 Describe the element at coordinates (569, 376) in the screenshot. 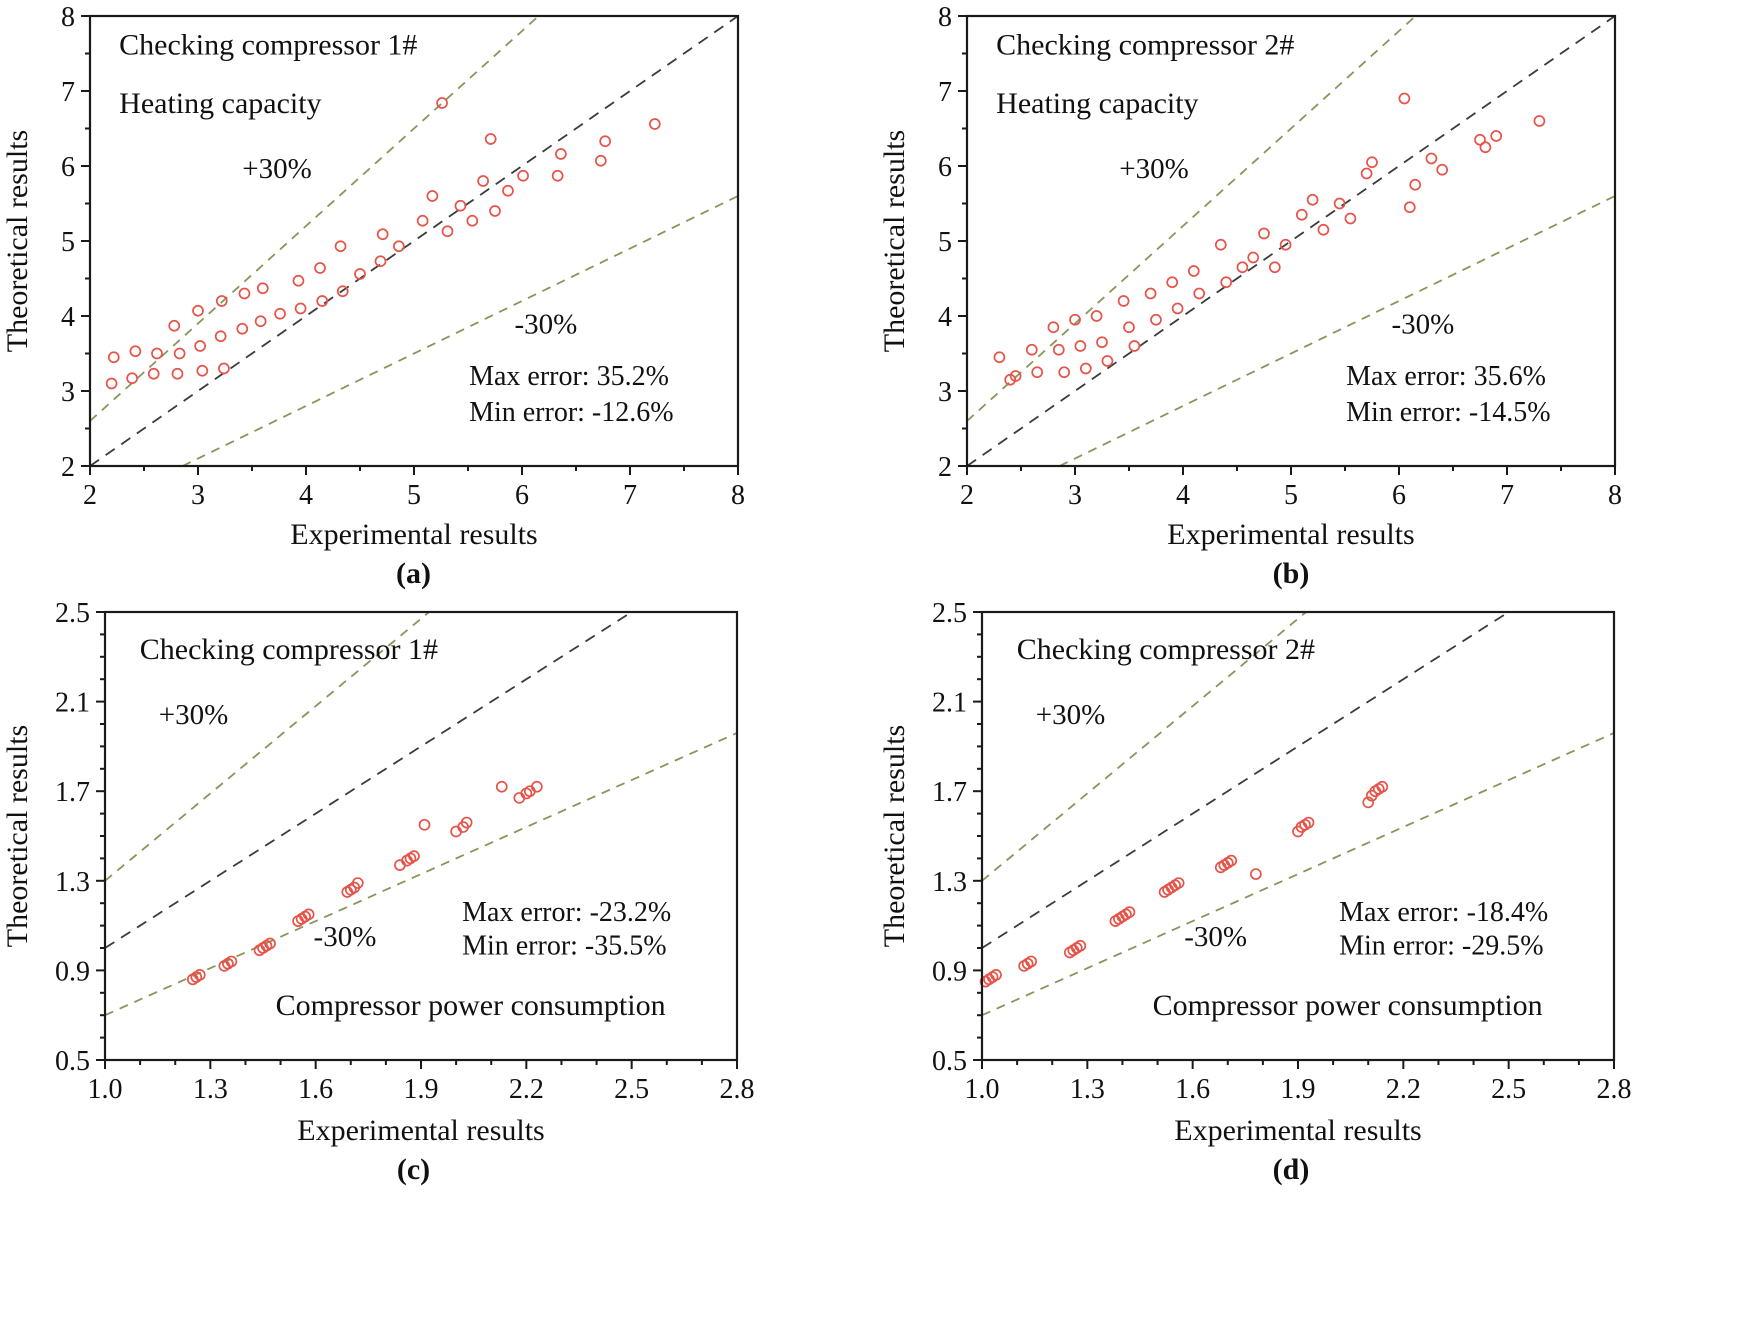

I see `annotation-max-error: Max error: 35.2%` at that location.